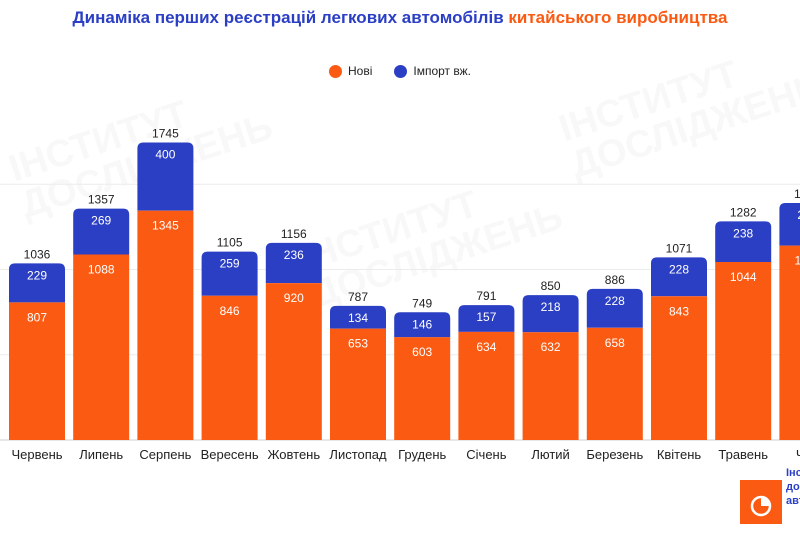 Image resolution: width=800 pixels, height=533 pixels. I want to click on data-label-total: 886, so click(615, 280).